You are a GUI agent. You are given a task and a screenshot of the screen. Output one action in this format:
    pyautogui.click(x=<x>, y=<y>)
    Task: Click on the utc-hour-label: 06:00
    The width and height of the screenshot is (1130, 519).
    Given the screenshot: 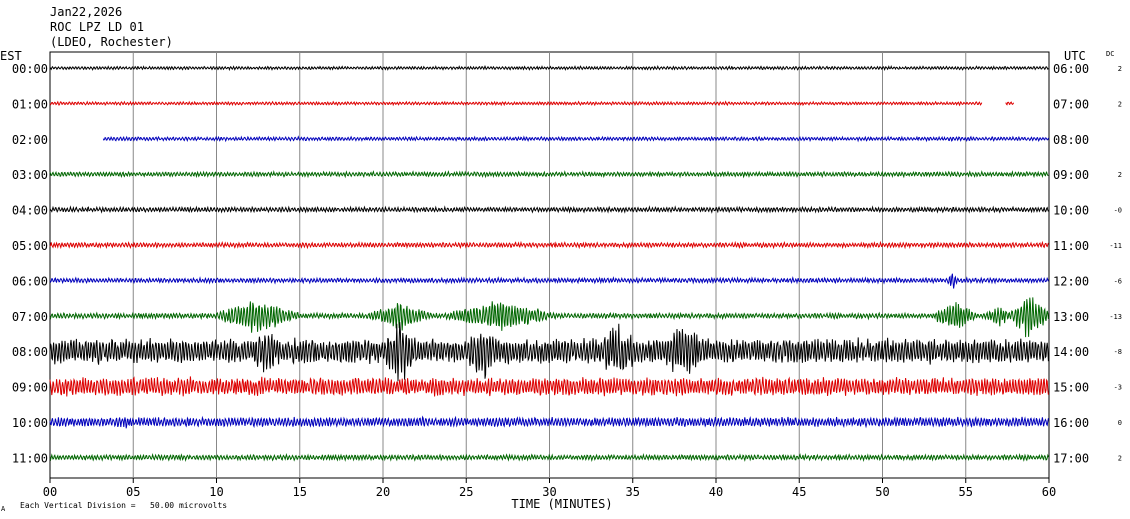 What is the action you would take?
    pyautogui.click(x=1071, y=69)
    